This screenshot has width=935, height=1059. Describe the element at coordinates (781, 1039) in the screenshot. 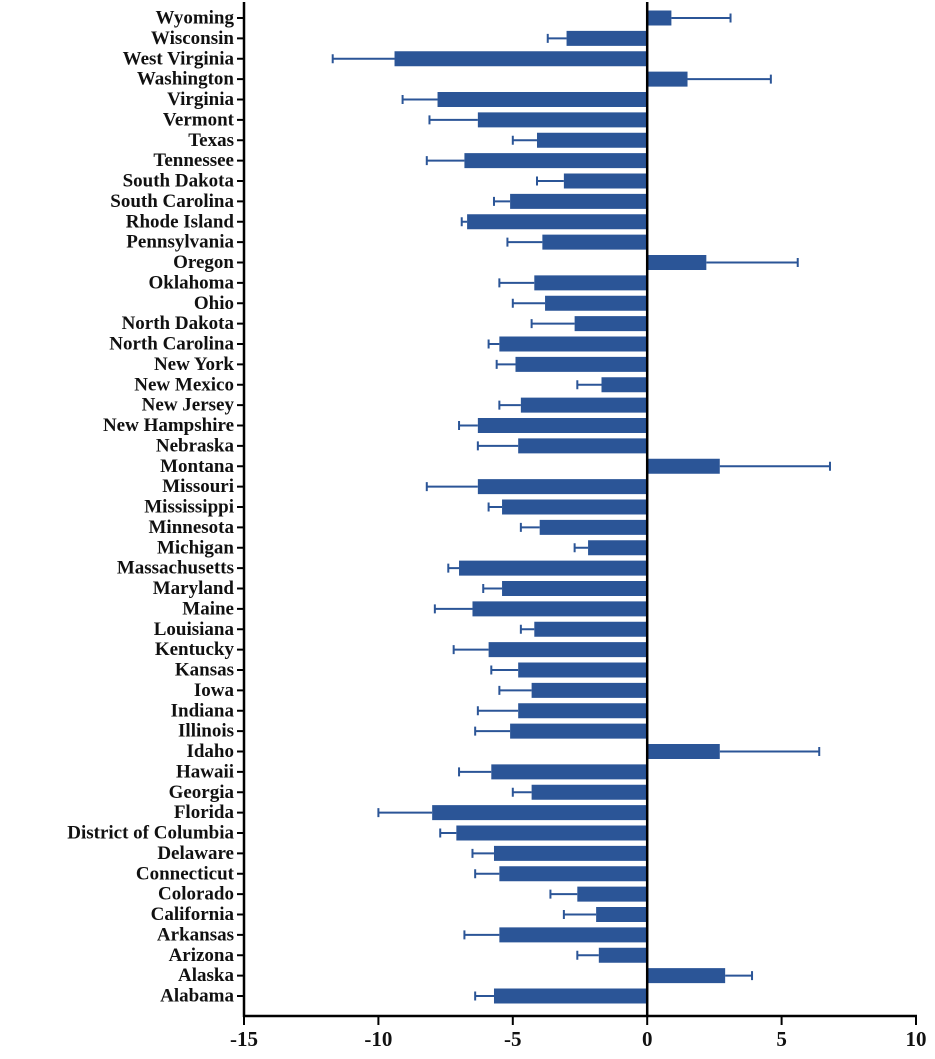

I see `x-tick-label: 5` at that location.